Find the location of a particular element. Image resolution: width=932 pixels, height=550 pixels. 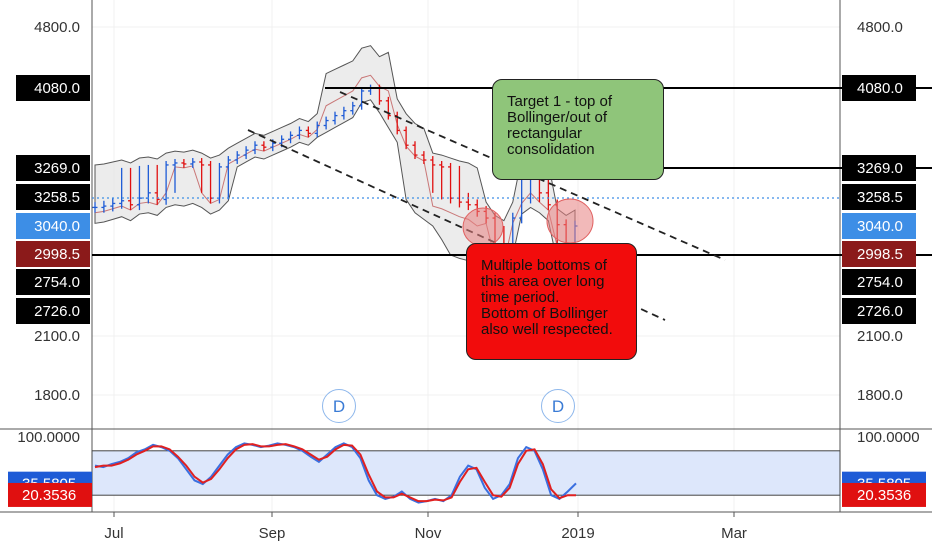

osc-badge-left-text-1: 20.3536 is located at coordinates (49, 495).